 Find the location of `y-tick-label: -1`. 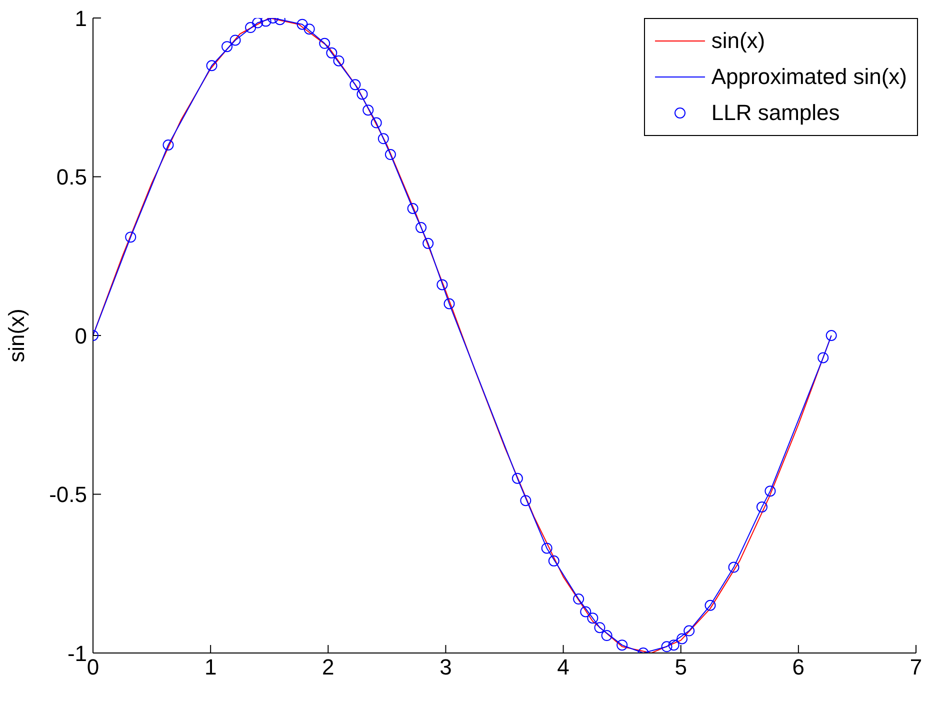

y-tick-label: -1 is located at coordinates (77, 653).